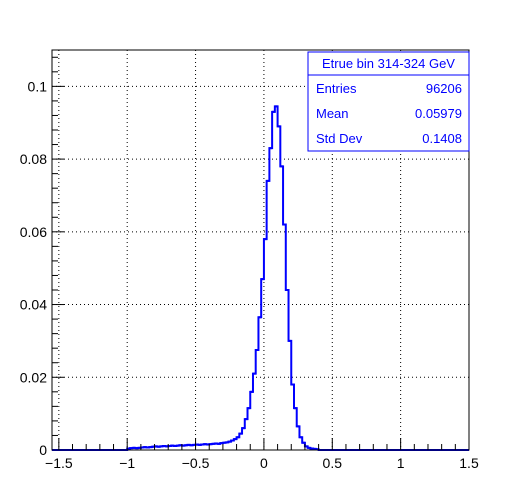 The width and height of the screenshot is (523, 500). I want to click on x-tick-label: 1, so click(401, 463).